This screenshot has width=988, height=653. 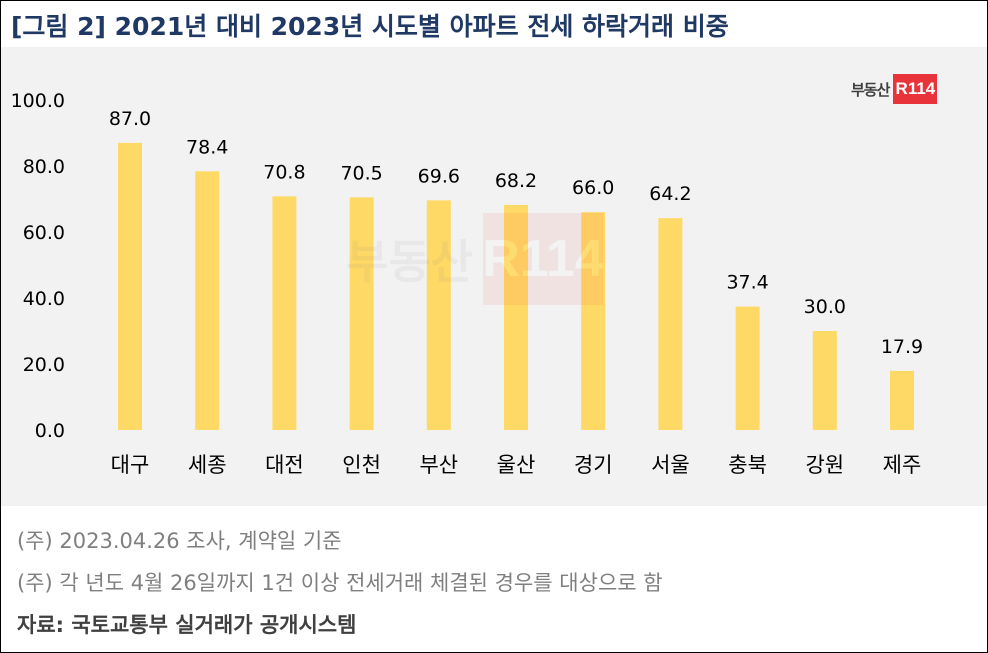 I want to click on bar-충북, so click(x=747, y=368).